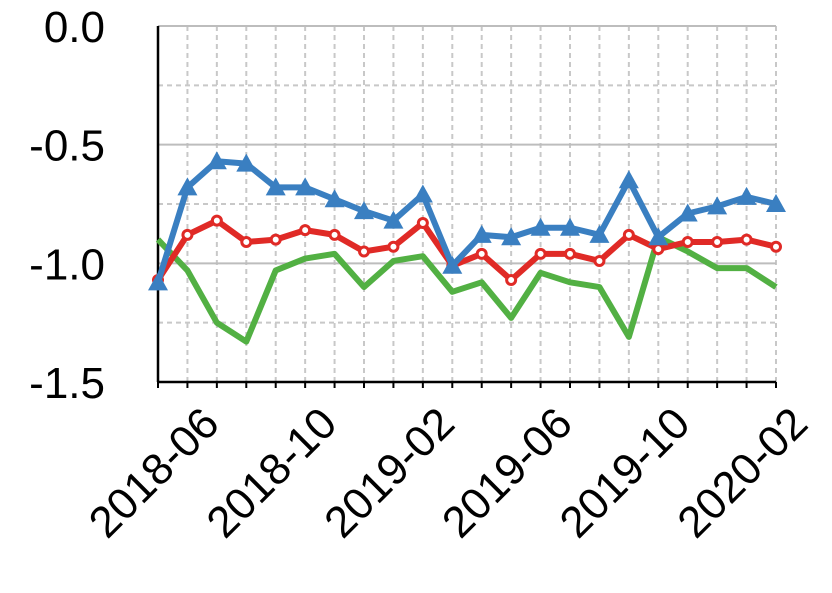 The image size is (832, 593). What do you see at coordinates (507, 472) in the screenshot?
I see `x-tick-label: 2019-06` at bounding box center [507, 472].